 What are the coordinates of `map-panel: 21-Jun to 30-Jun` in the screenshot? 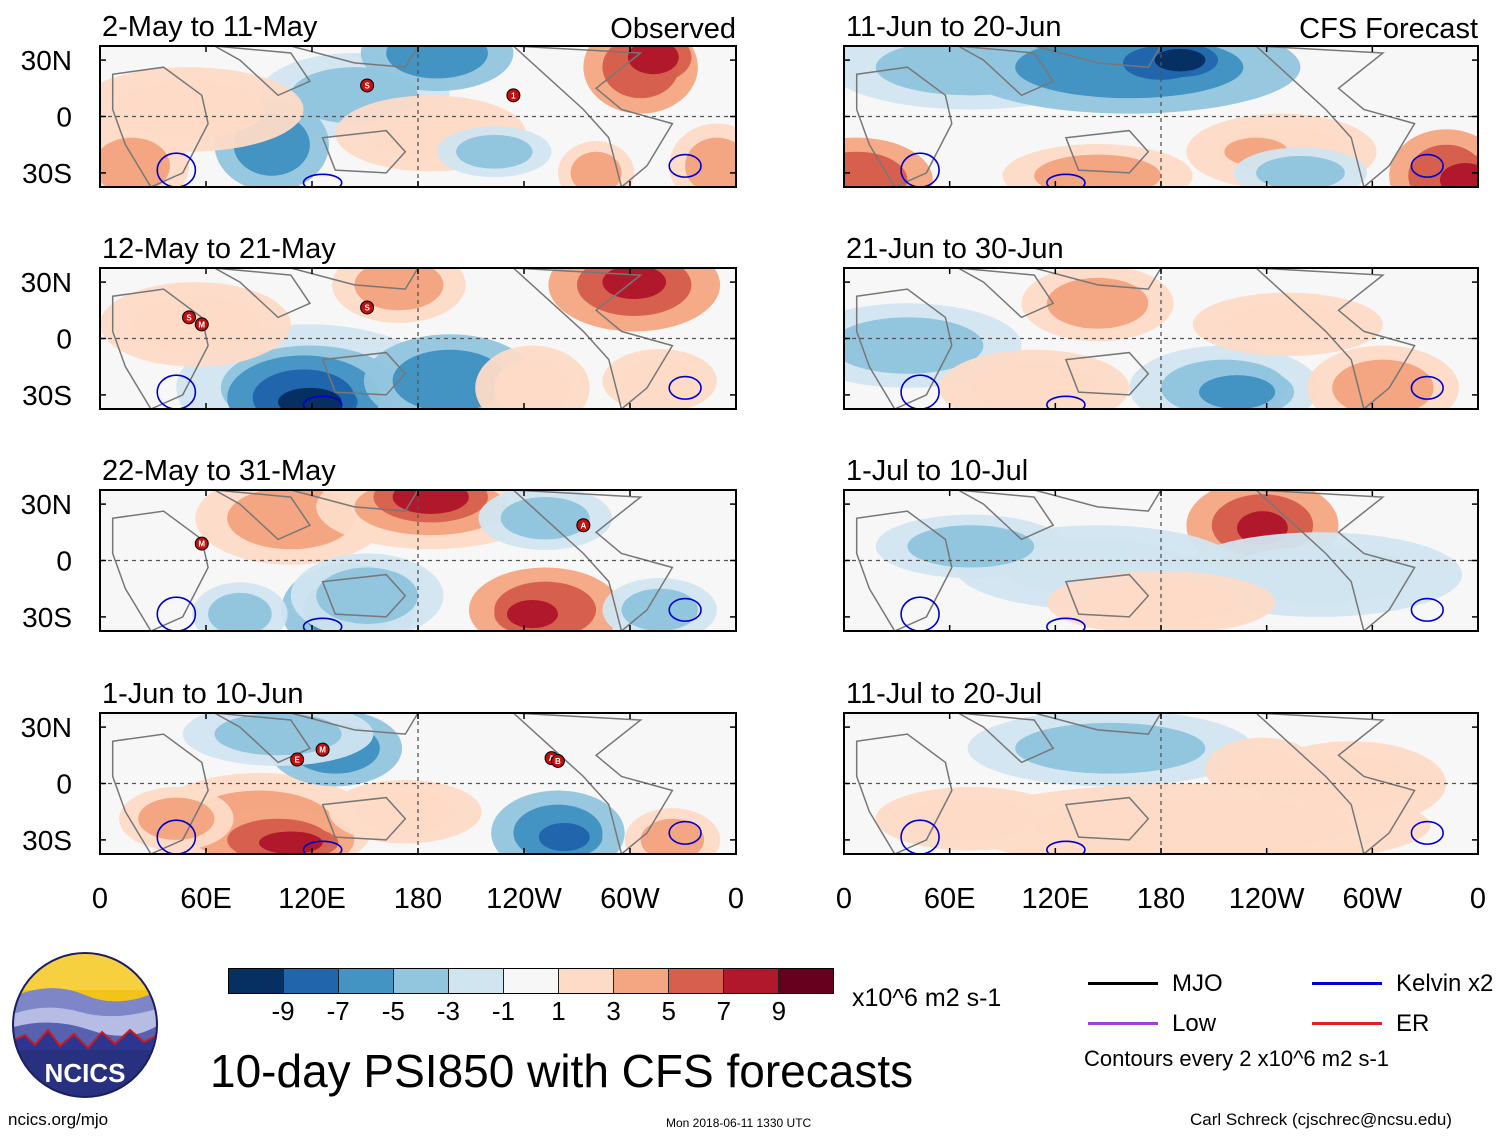 It's located at (1161, 321).